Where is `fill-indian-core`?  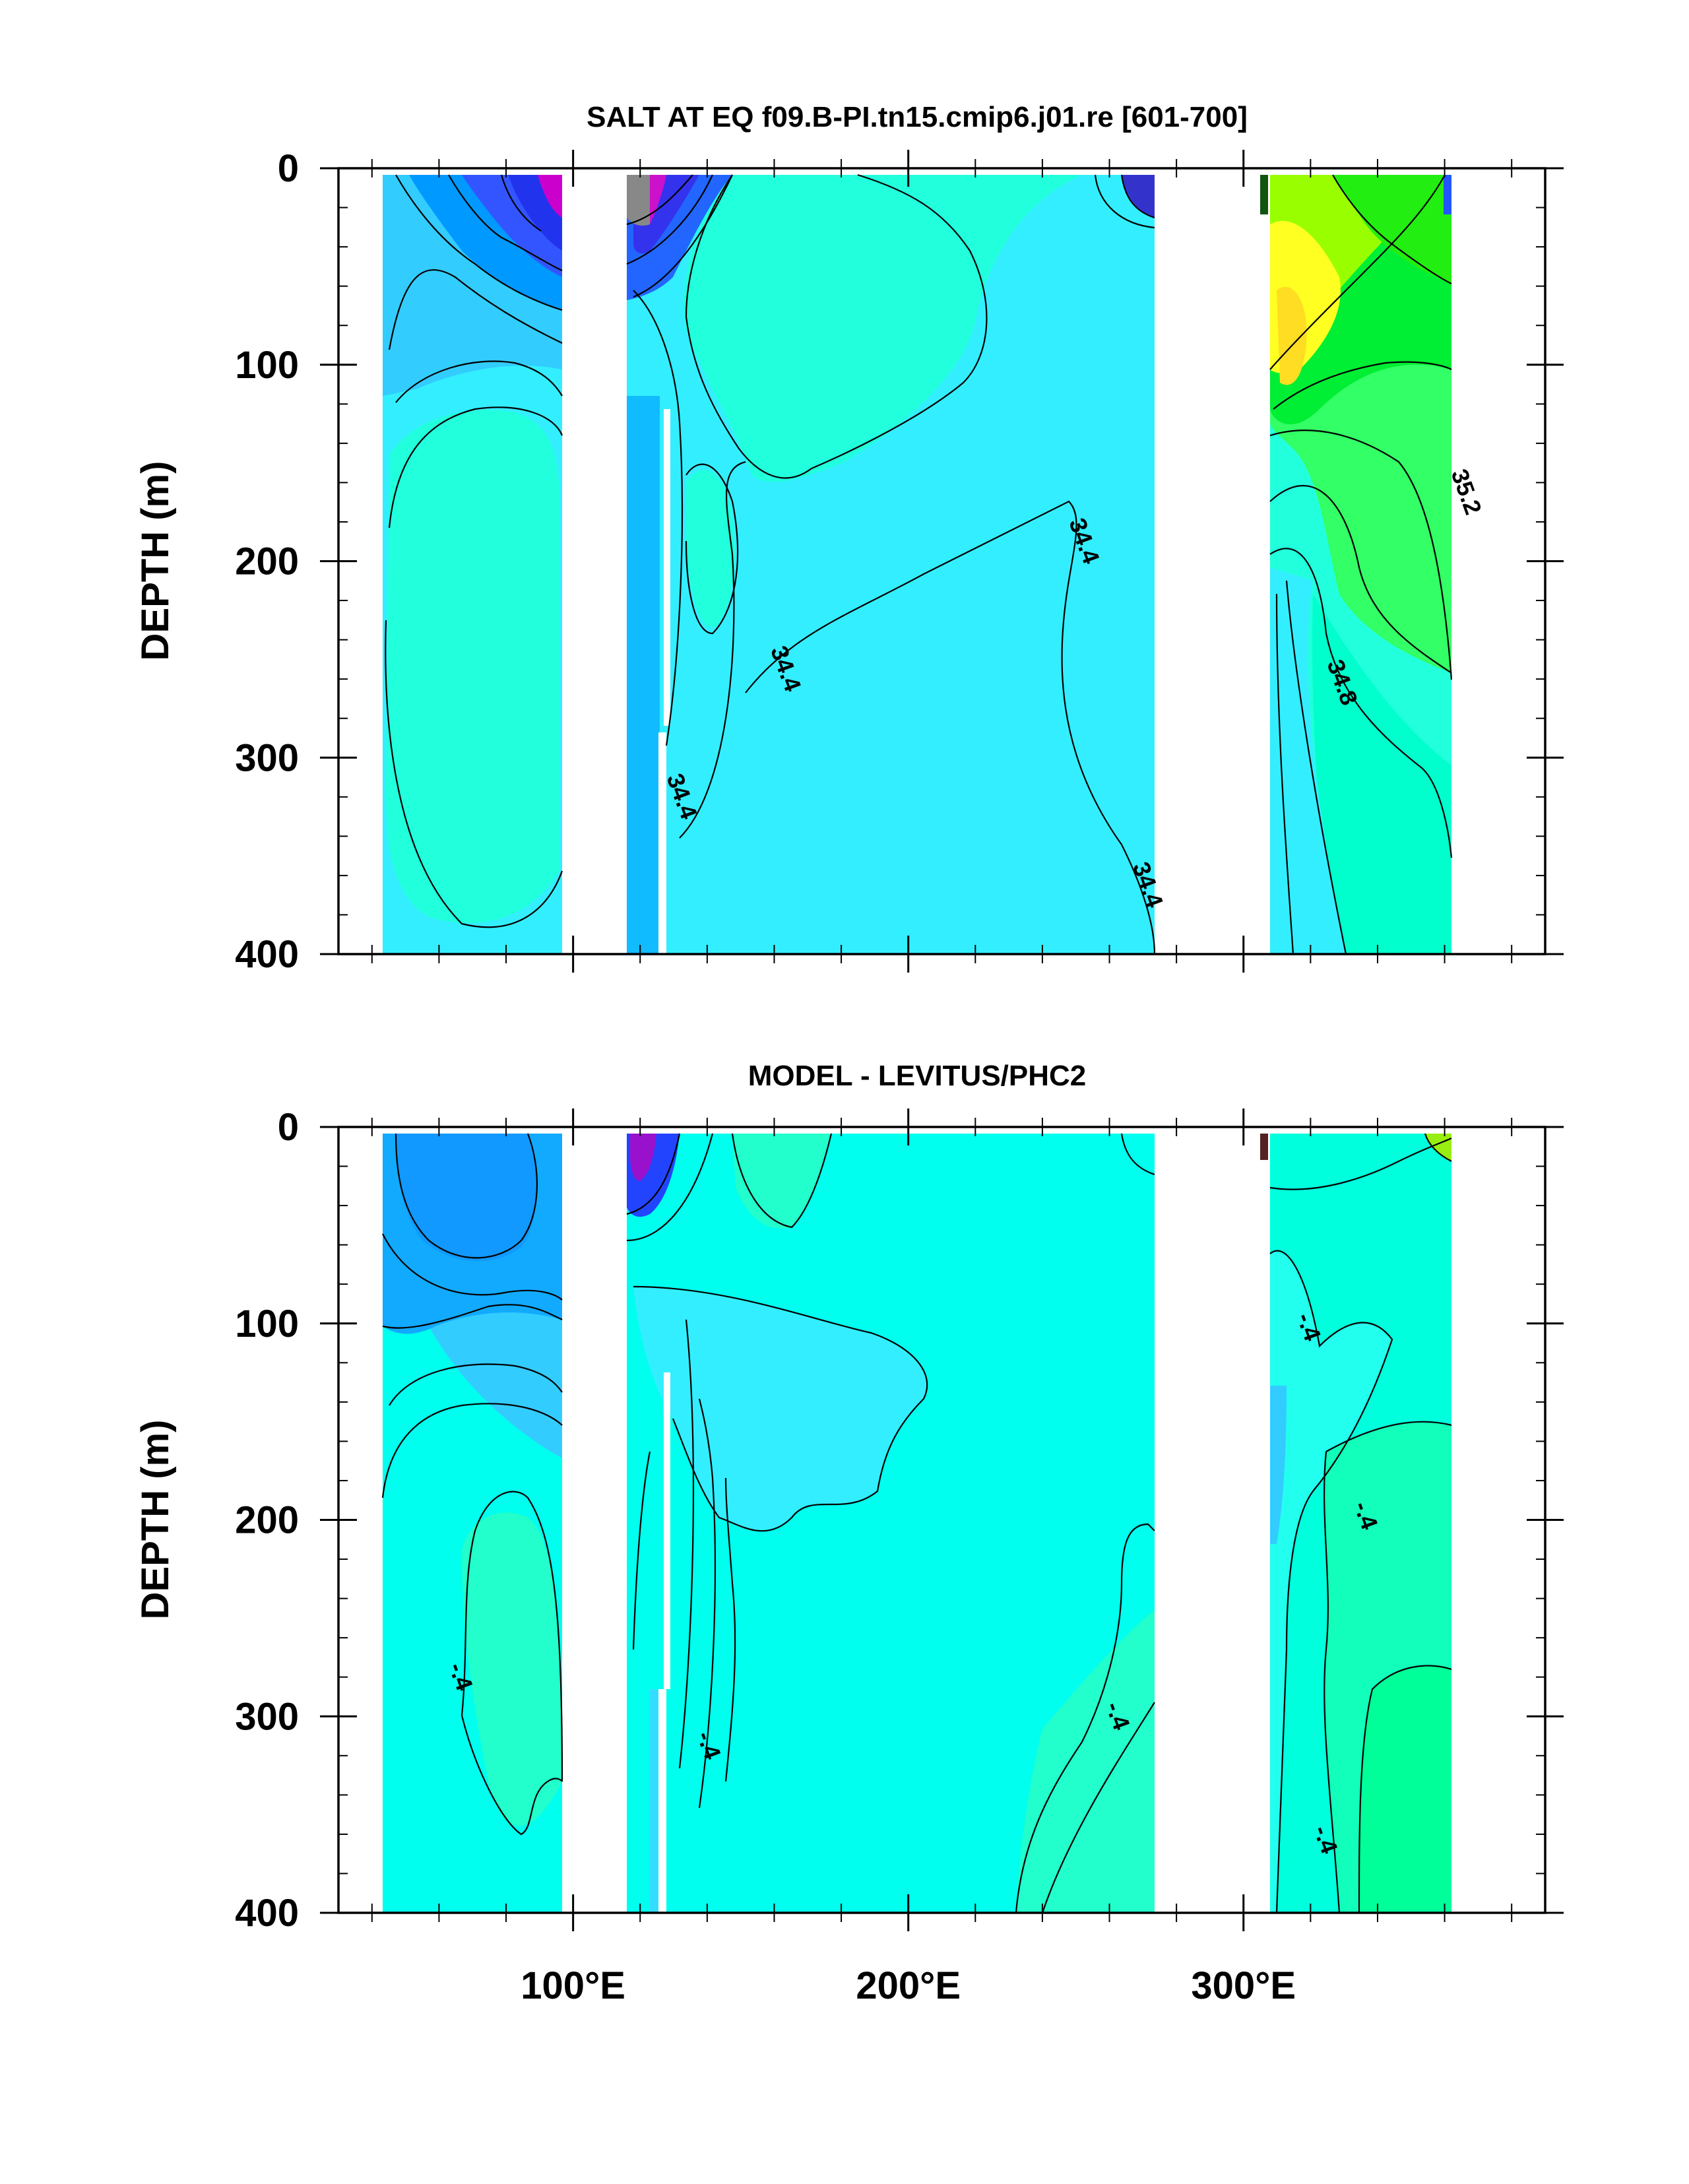 fill-indian-core is located at coordinates (472, 666).